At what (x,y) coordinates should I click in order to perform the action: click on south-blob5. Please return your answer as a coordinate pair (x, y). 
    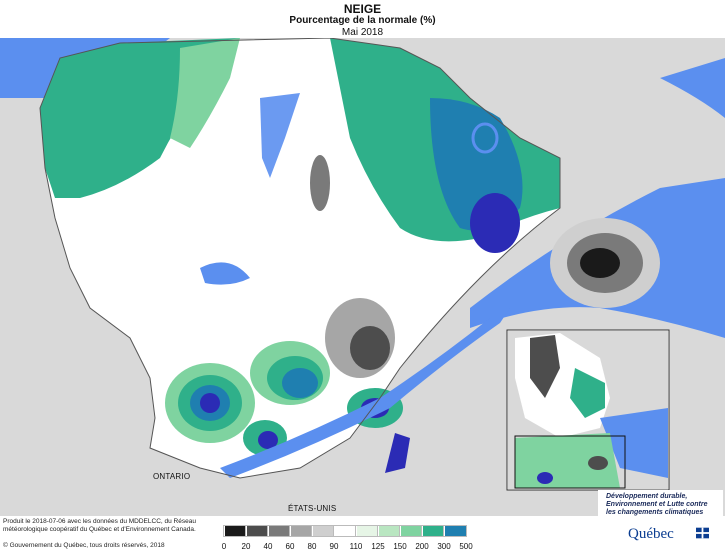
    Looking at the image, I should click on (397, 453).